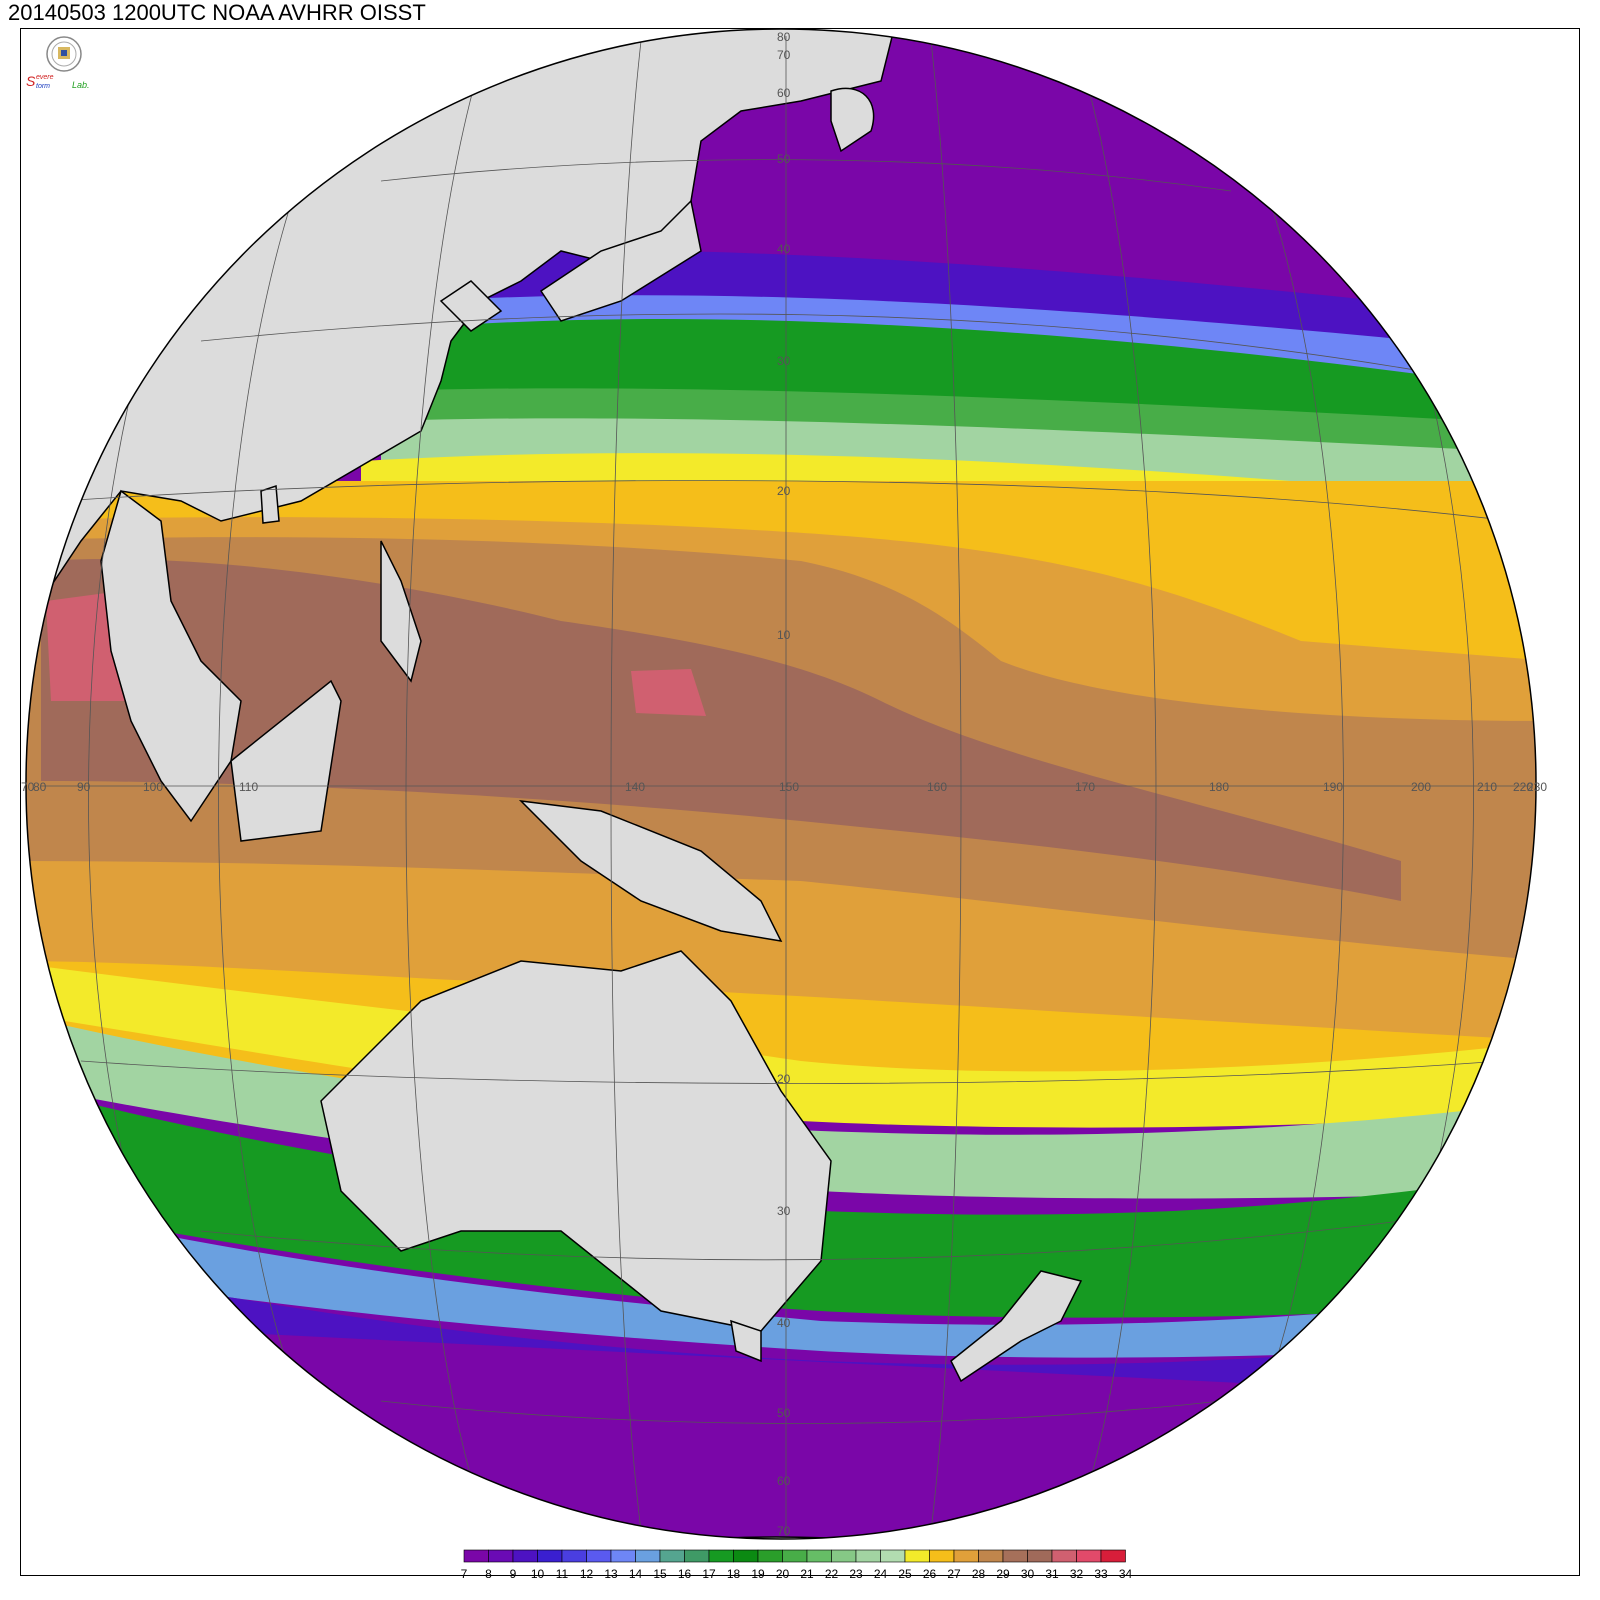 Image resolution: width=1600 pixels, height=1600 pixels. I want to click on colorbar-tick-label: 17, so click(709, 1574).